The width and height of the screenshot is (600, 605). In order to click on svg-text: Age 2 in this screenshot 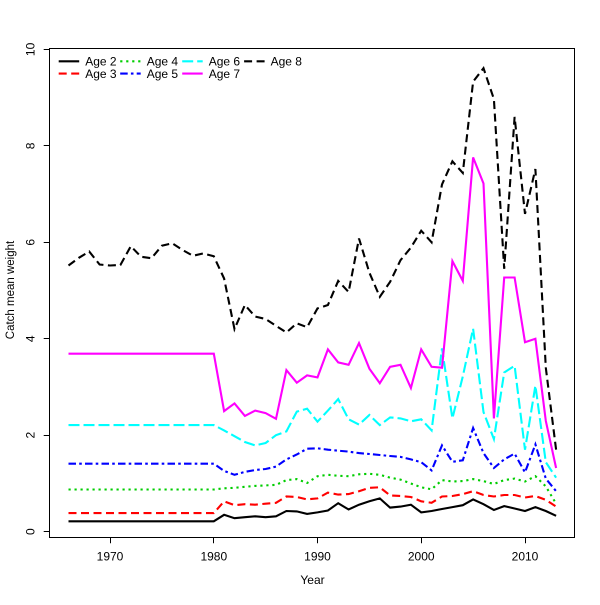, I will do `click(101, 62)`.